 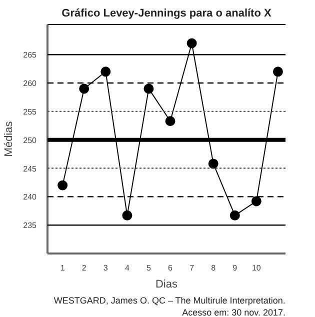 What do you see at coordinates (30, 111) in the screenshot?
I see `y-tick-label: 255` at bounding box center [30, 111].